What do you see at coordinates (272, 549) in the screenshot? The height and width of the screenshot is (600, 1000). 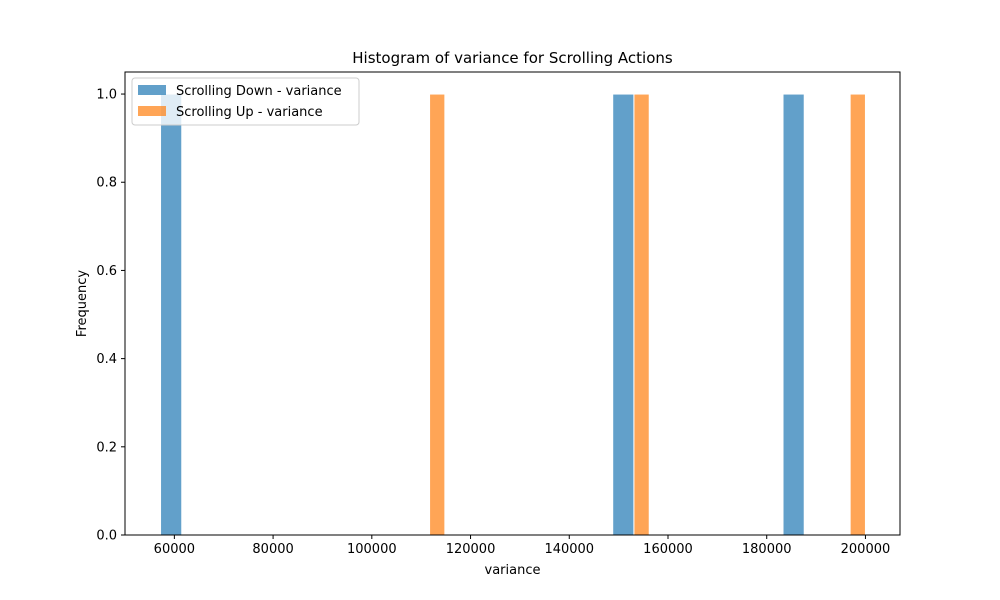 I see `x-tick-label: 80000` at bounding box center [272, 549].